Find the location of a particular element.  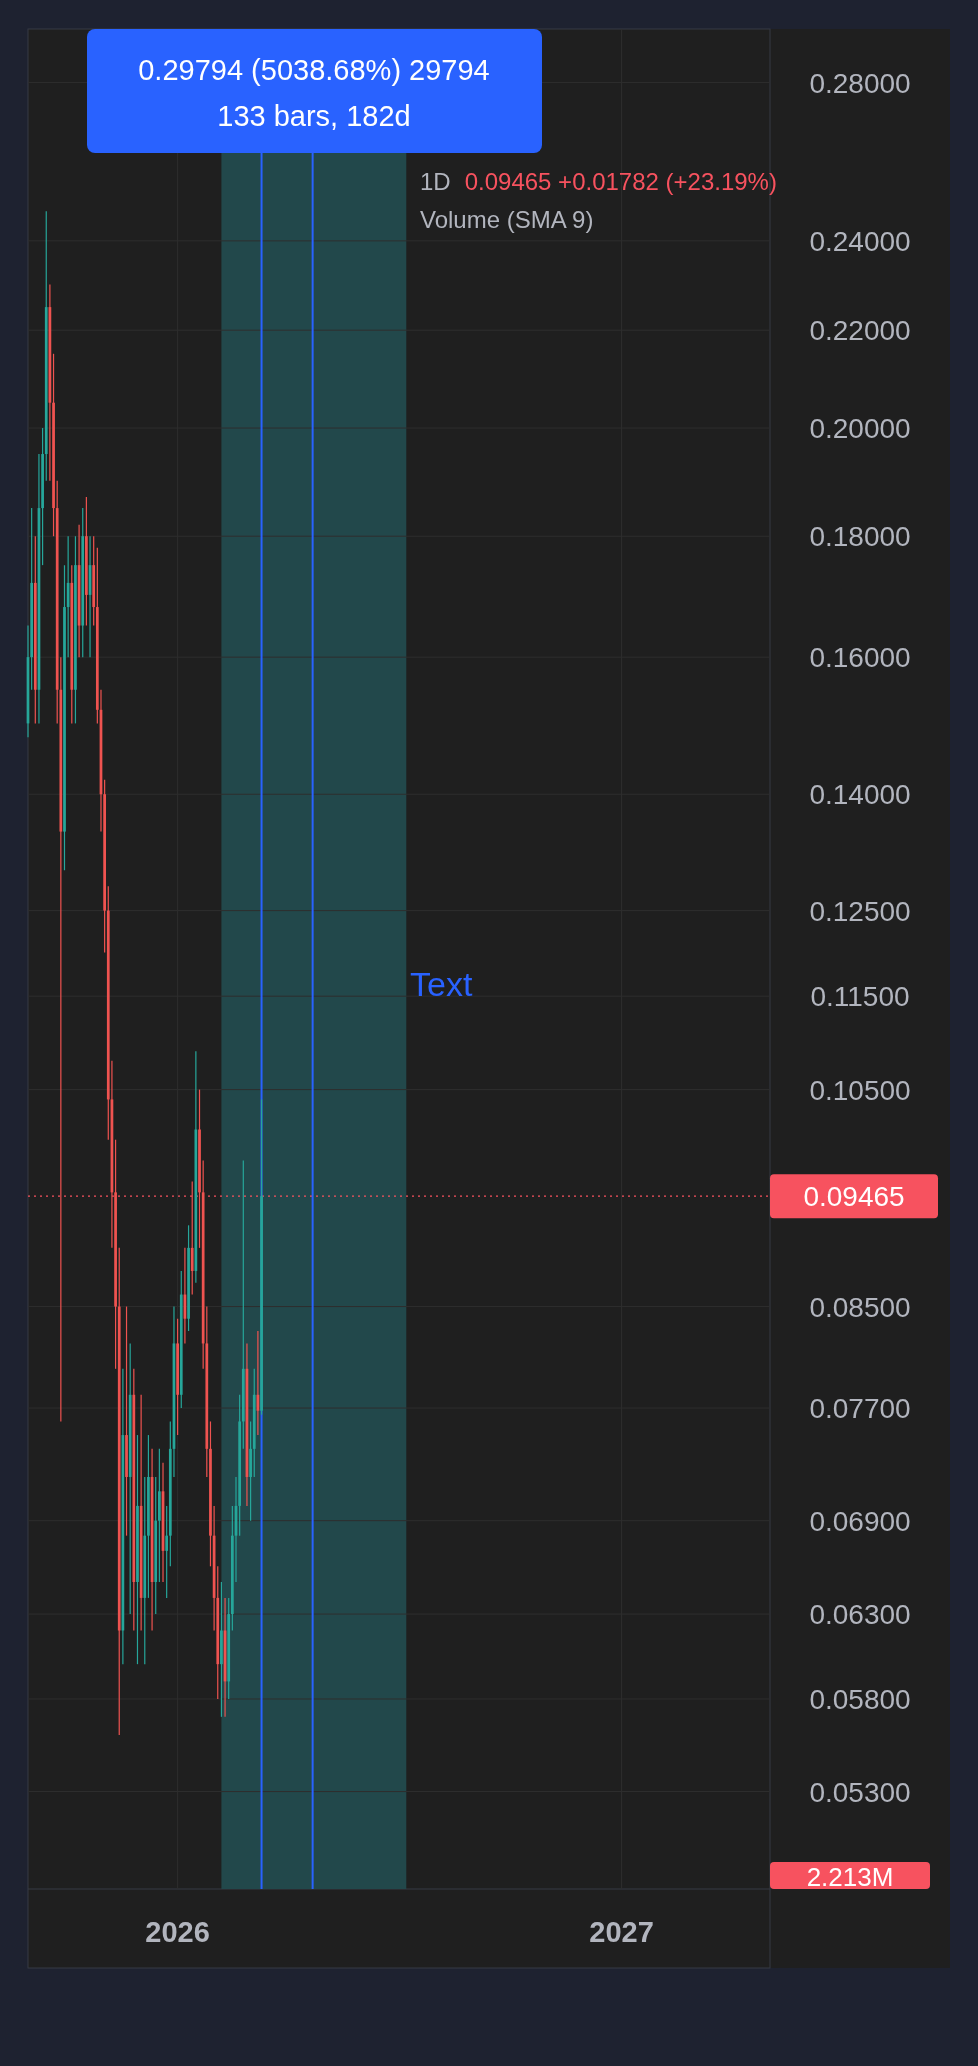

y-tick-label: 0.18000 is located at coordinates (860, 537).